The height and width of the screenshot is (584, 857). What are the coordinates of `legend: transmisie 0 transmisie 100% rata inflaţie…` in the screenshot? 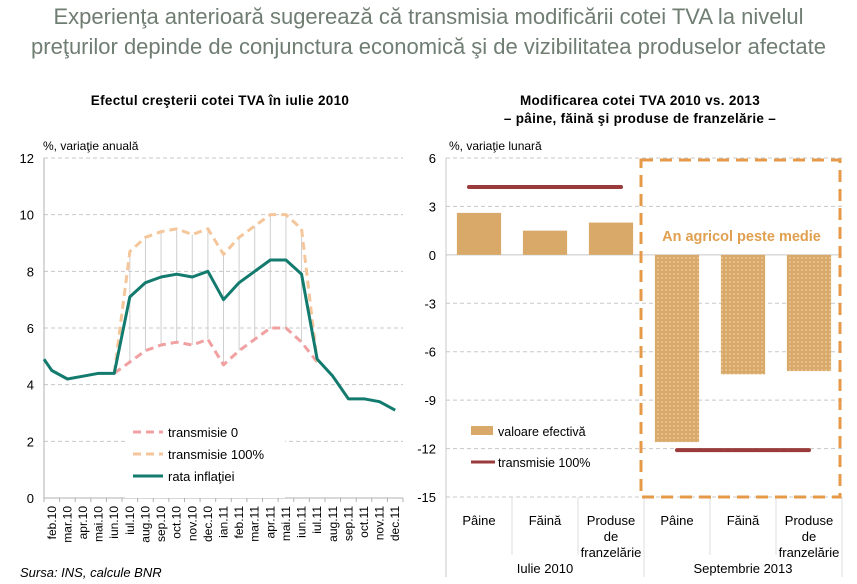 It's located at (205, 458).